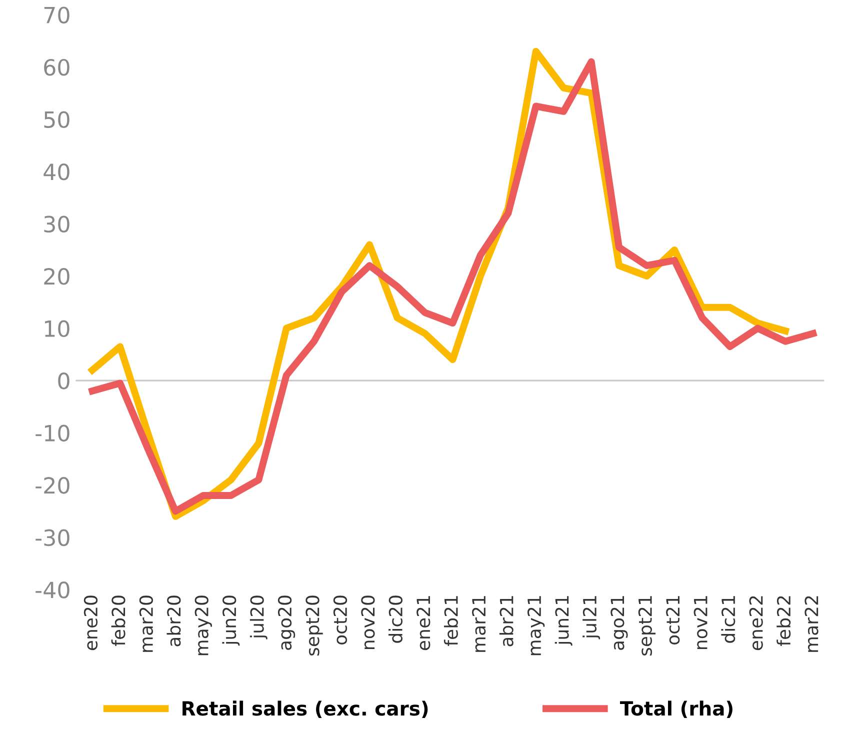 The image size is (841, 737). I want to click on x-tick-label: sept21, so click(647, 626).